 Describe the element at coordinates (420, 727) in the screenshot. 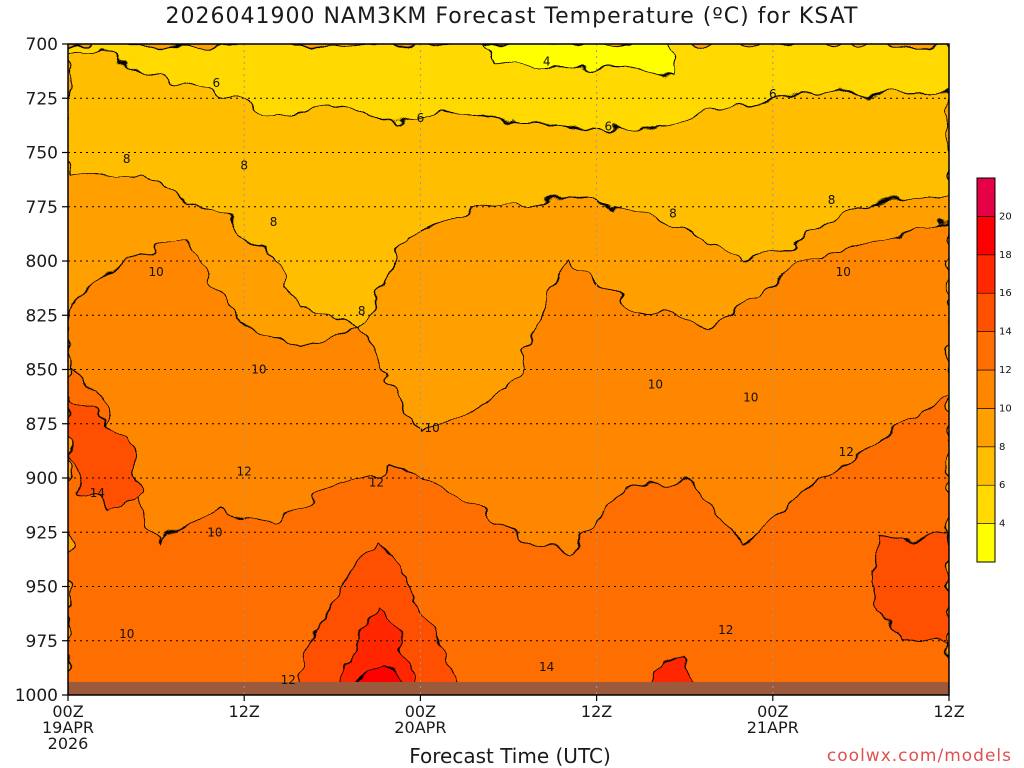

I see `x-tick-label: 20APR` at that location.